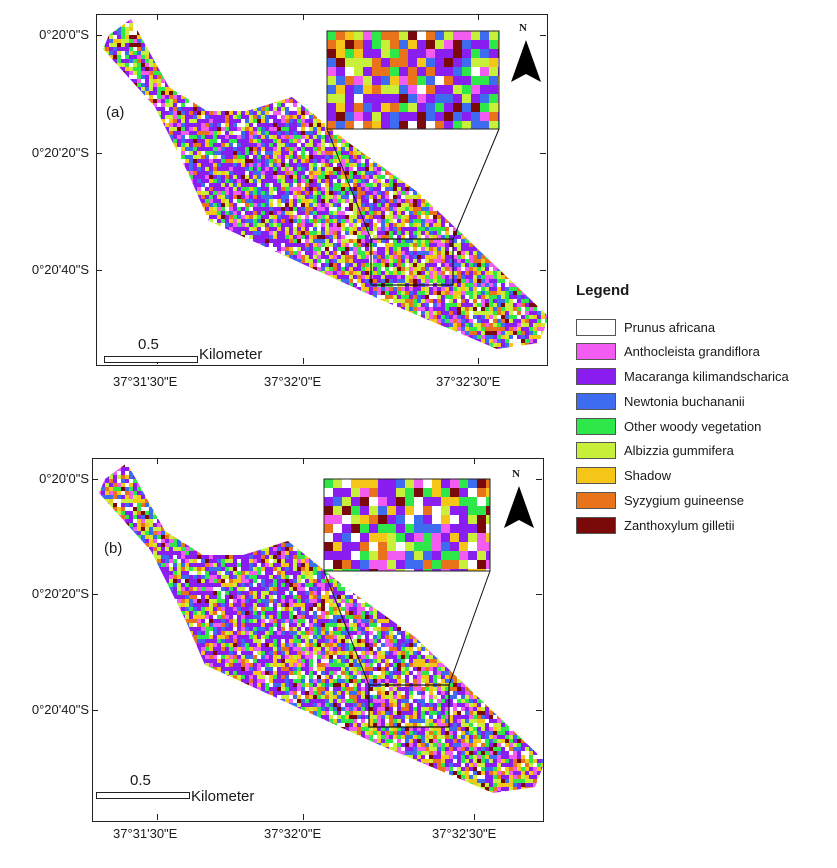  I want to click on legend-item: Prunus africana, so click(701, 327).